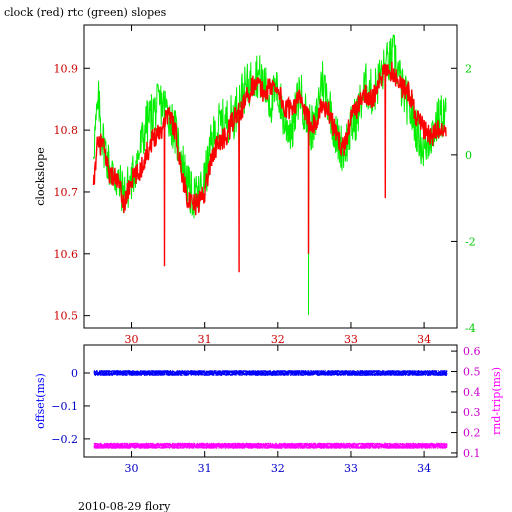 This screenshot has width=512, height=512. What do you see at coordinates (470, 328) in the screenshot?
I see `y2-tick-label: -4` at bounding box center [470, 328].